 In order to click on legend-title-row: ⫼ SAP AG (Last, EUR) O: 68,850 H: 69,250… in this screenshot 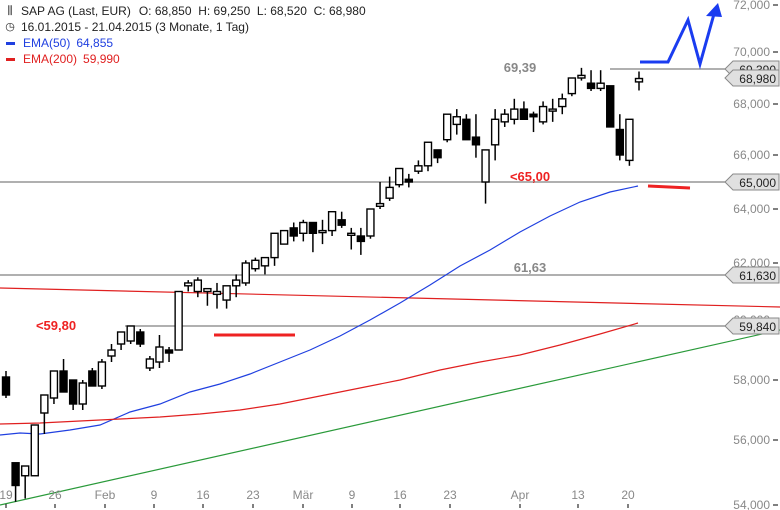, I will do `click(185, 11)`.